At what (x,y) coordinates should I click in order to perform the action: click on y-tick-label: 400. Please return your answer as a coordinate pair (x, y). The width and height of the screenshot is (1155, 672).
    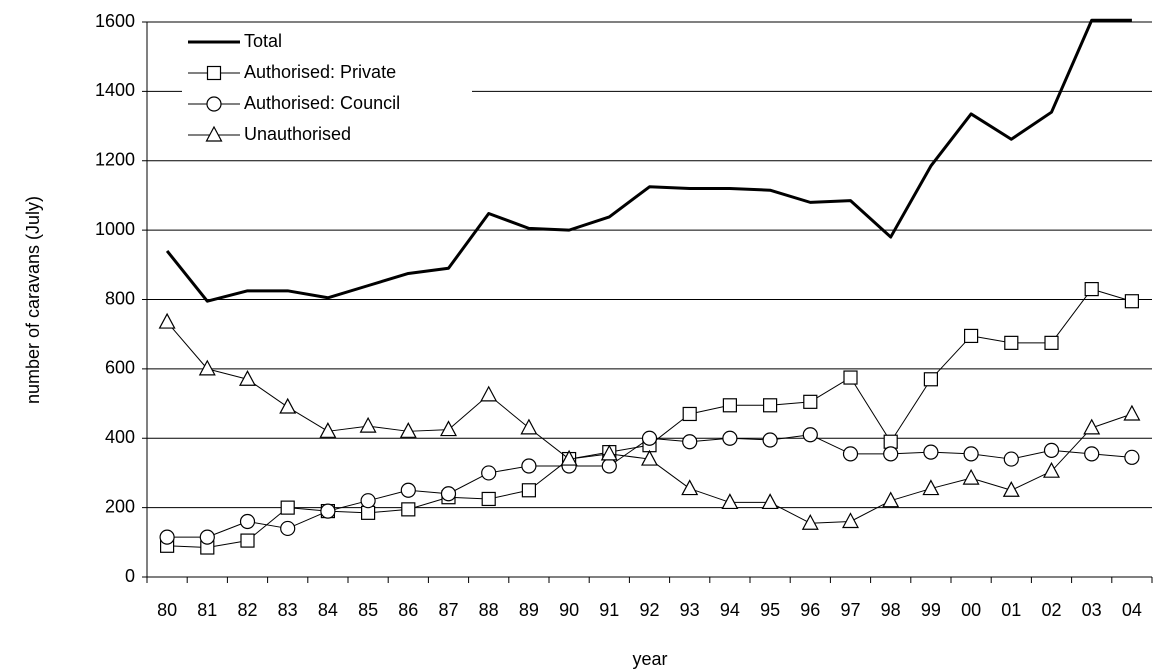
    Looking at the image, I should click on (120, 437).